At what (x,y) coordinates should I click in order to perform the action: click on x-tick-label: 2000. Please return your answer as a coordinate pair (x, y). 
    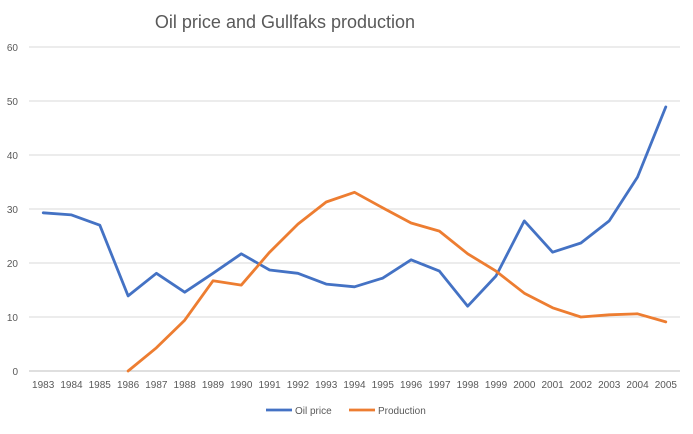
    Looking at the image, I should click on (524, 385).